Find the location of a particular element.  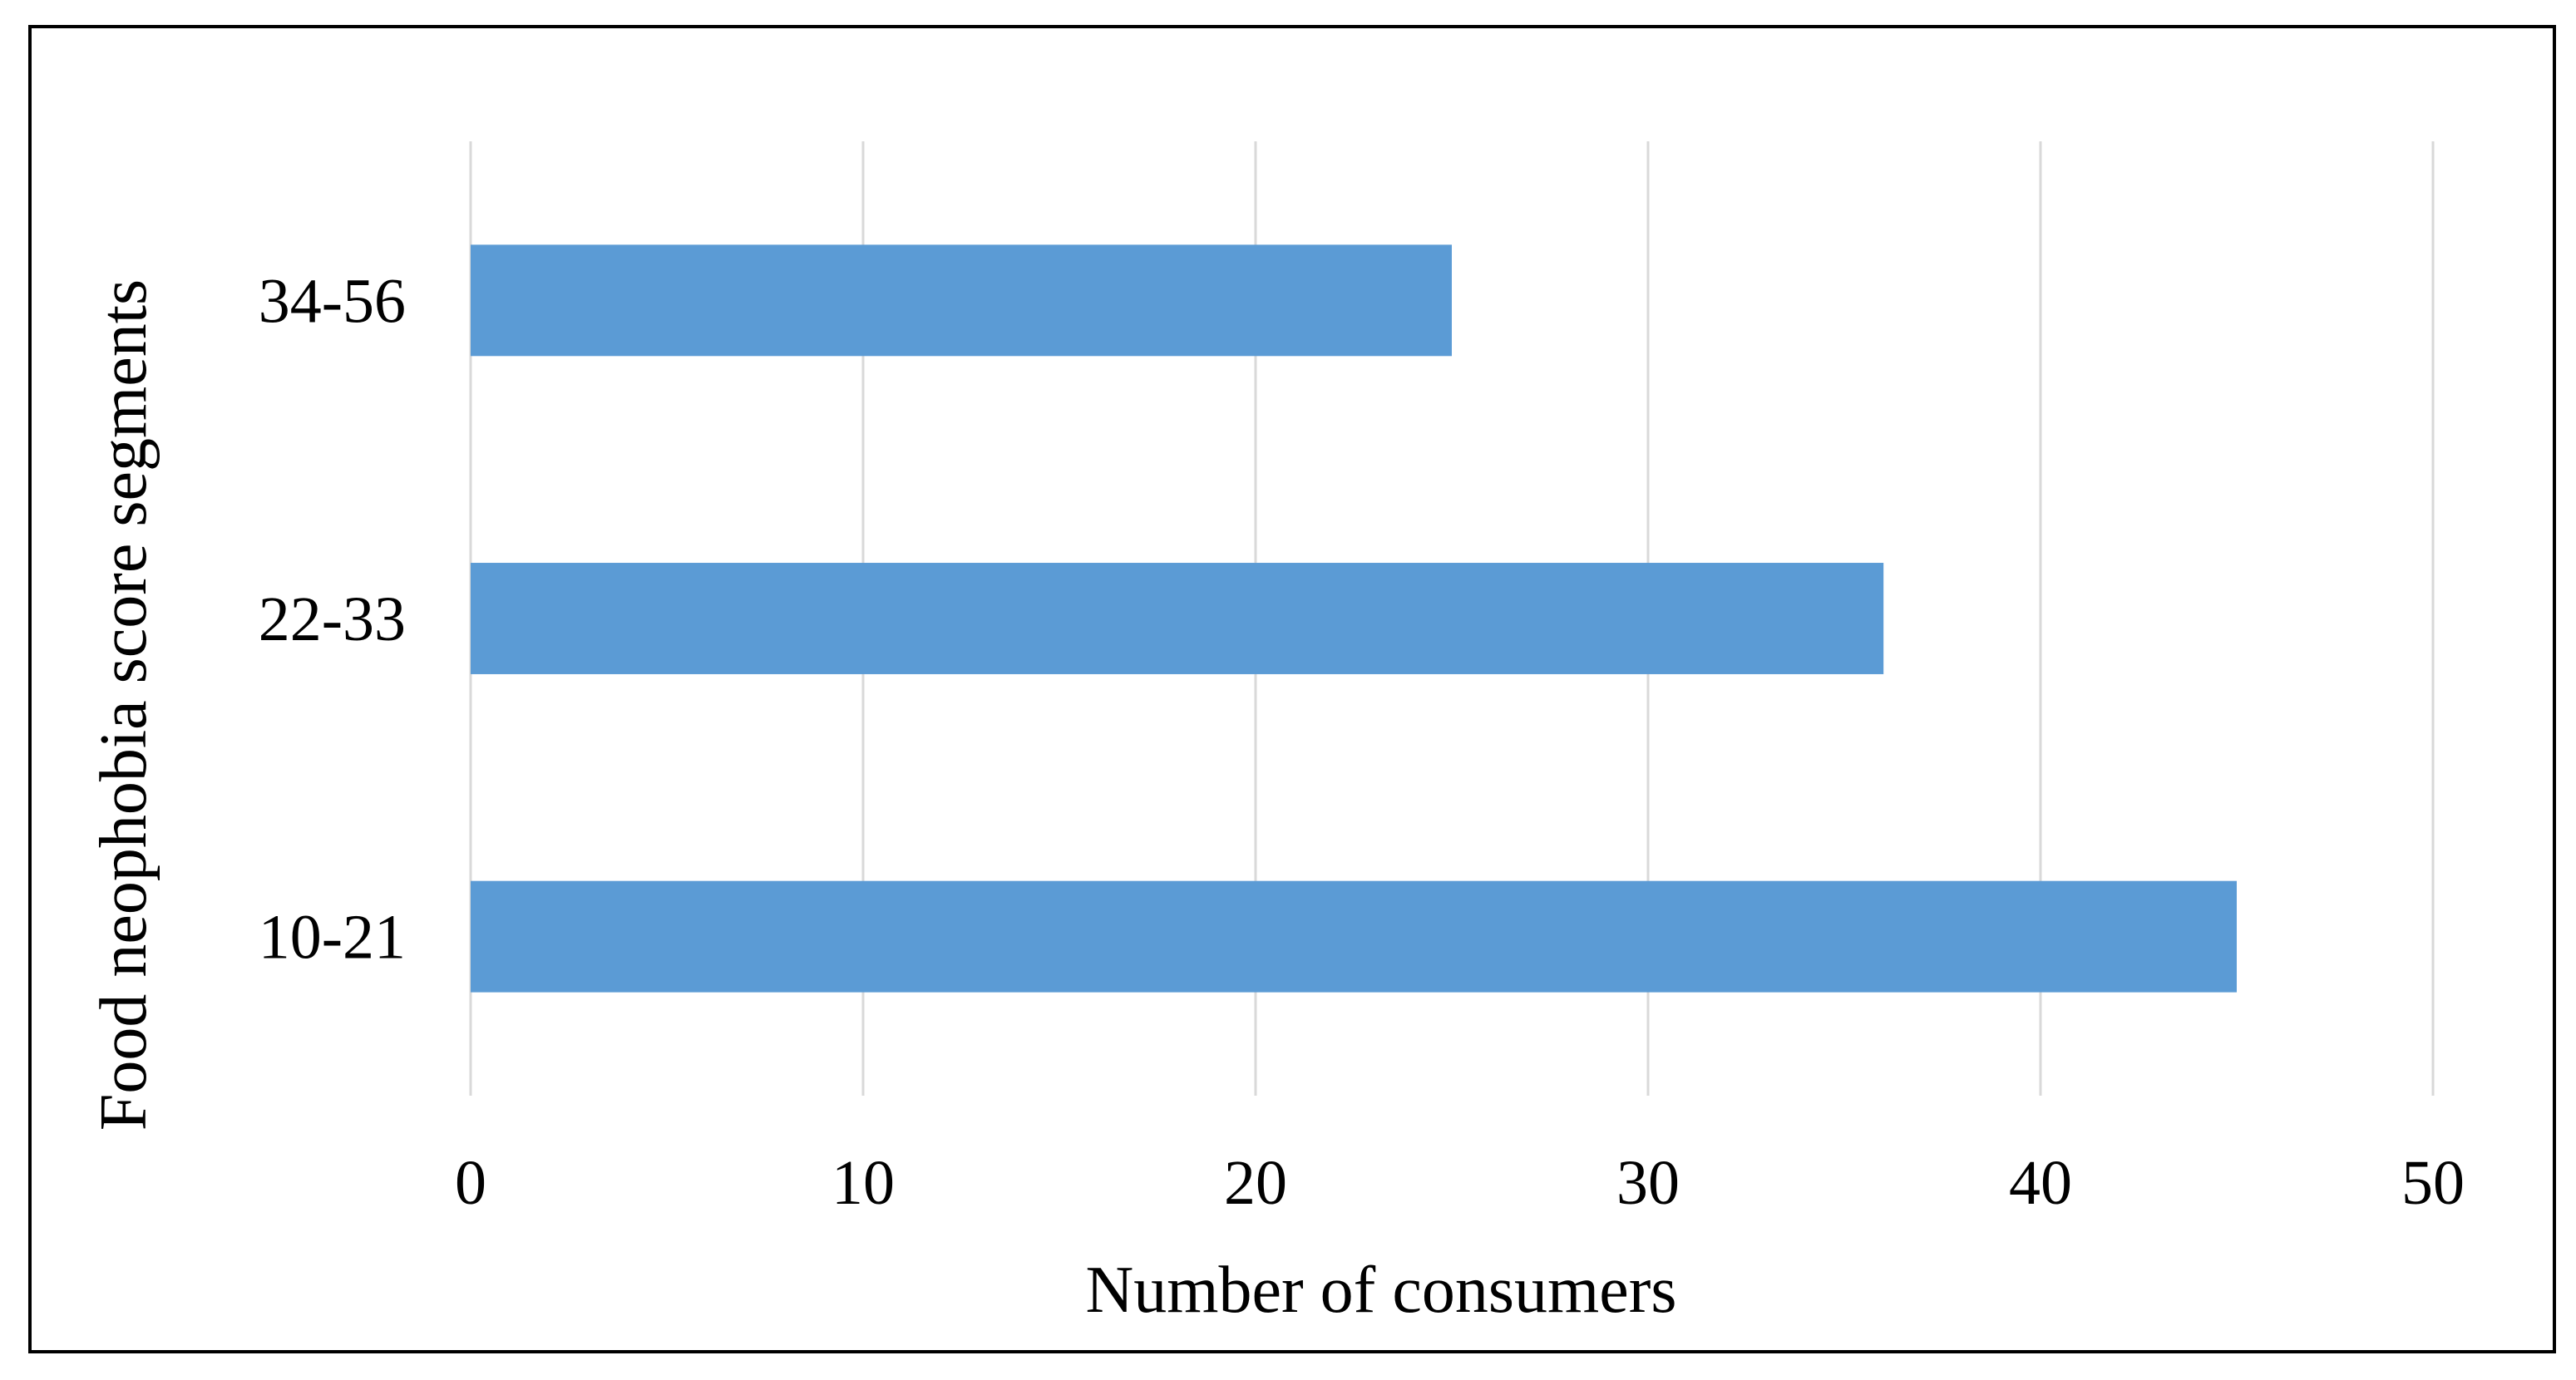

y-tick-label: 22-33 is located at coordinates (332, 619).